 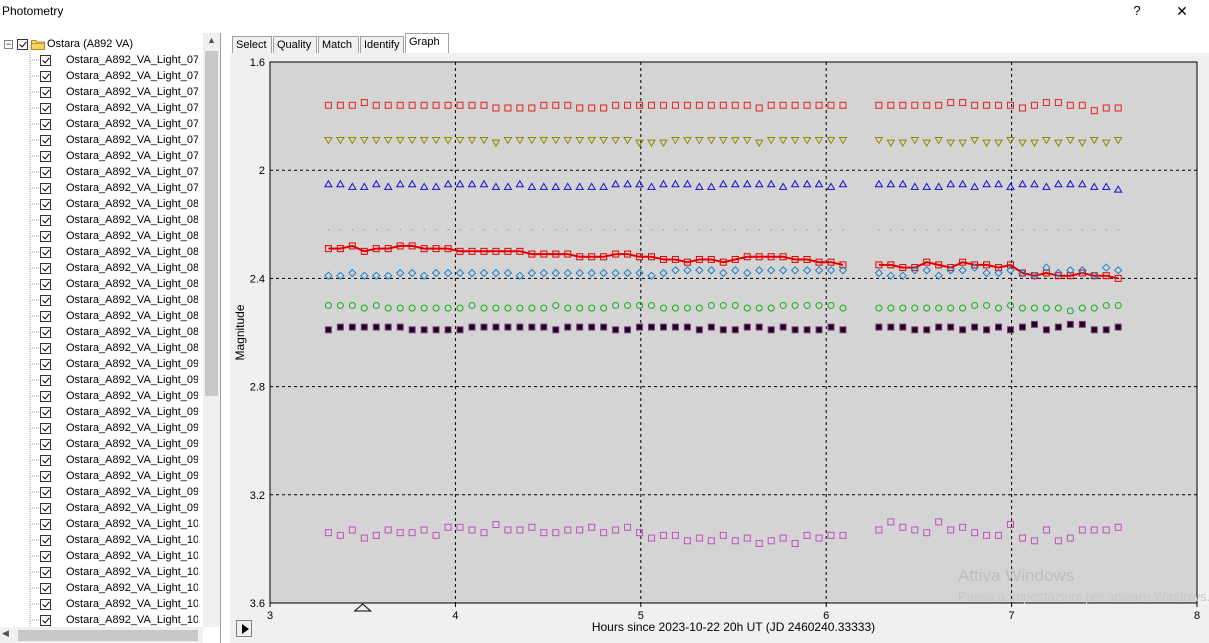 What do you see at coordinates (119, 236) in the screenshot?
I see `frame-item: Ostara_A892_VA_Light_08` at bounding box center [119, 236].